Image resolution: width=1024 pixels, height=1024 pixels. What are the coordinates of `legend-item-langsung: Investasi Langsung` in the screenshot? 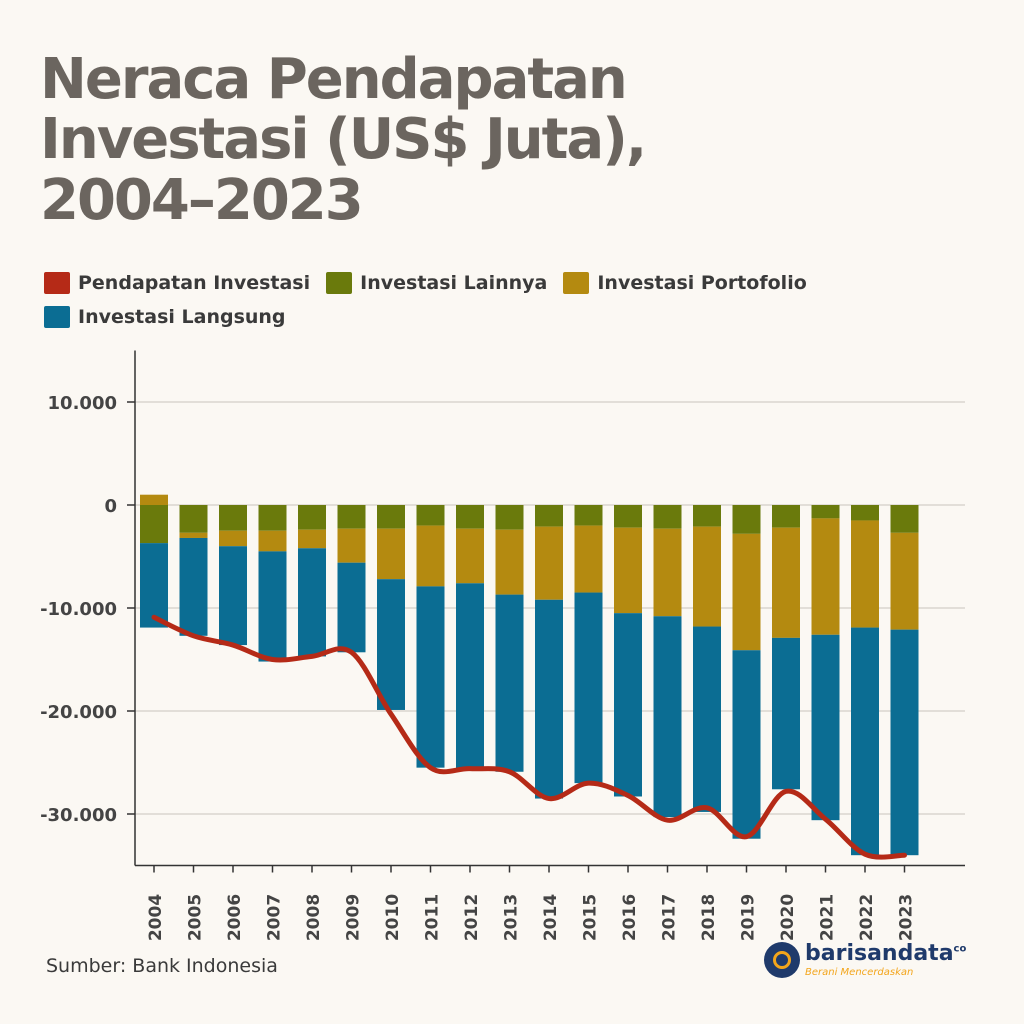 It's located at (165, 317).